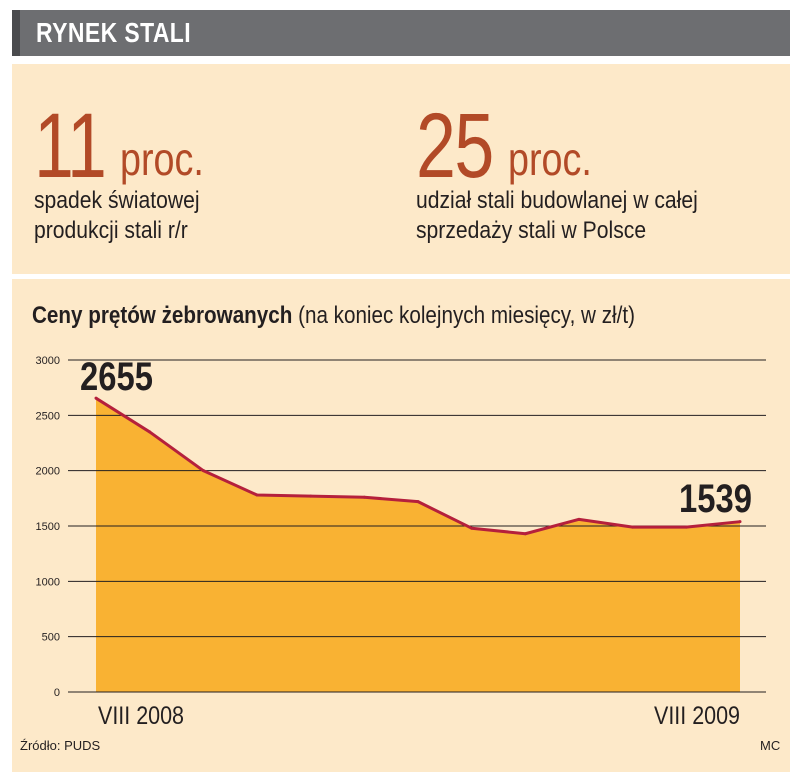 The image size is (805, 778). I want to click on y-tick-label-2000: 2000, so click(48, 472).